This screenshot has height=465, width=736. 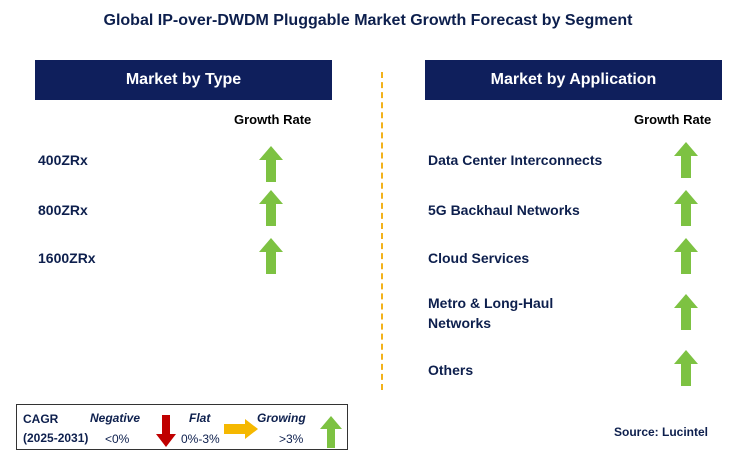 I want to click on application-item-5g-backhaul: 5G Backhaul Networks, so click(x=504, y=210).